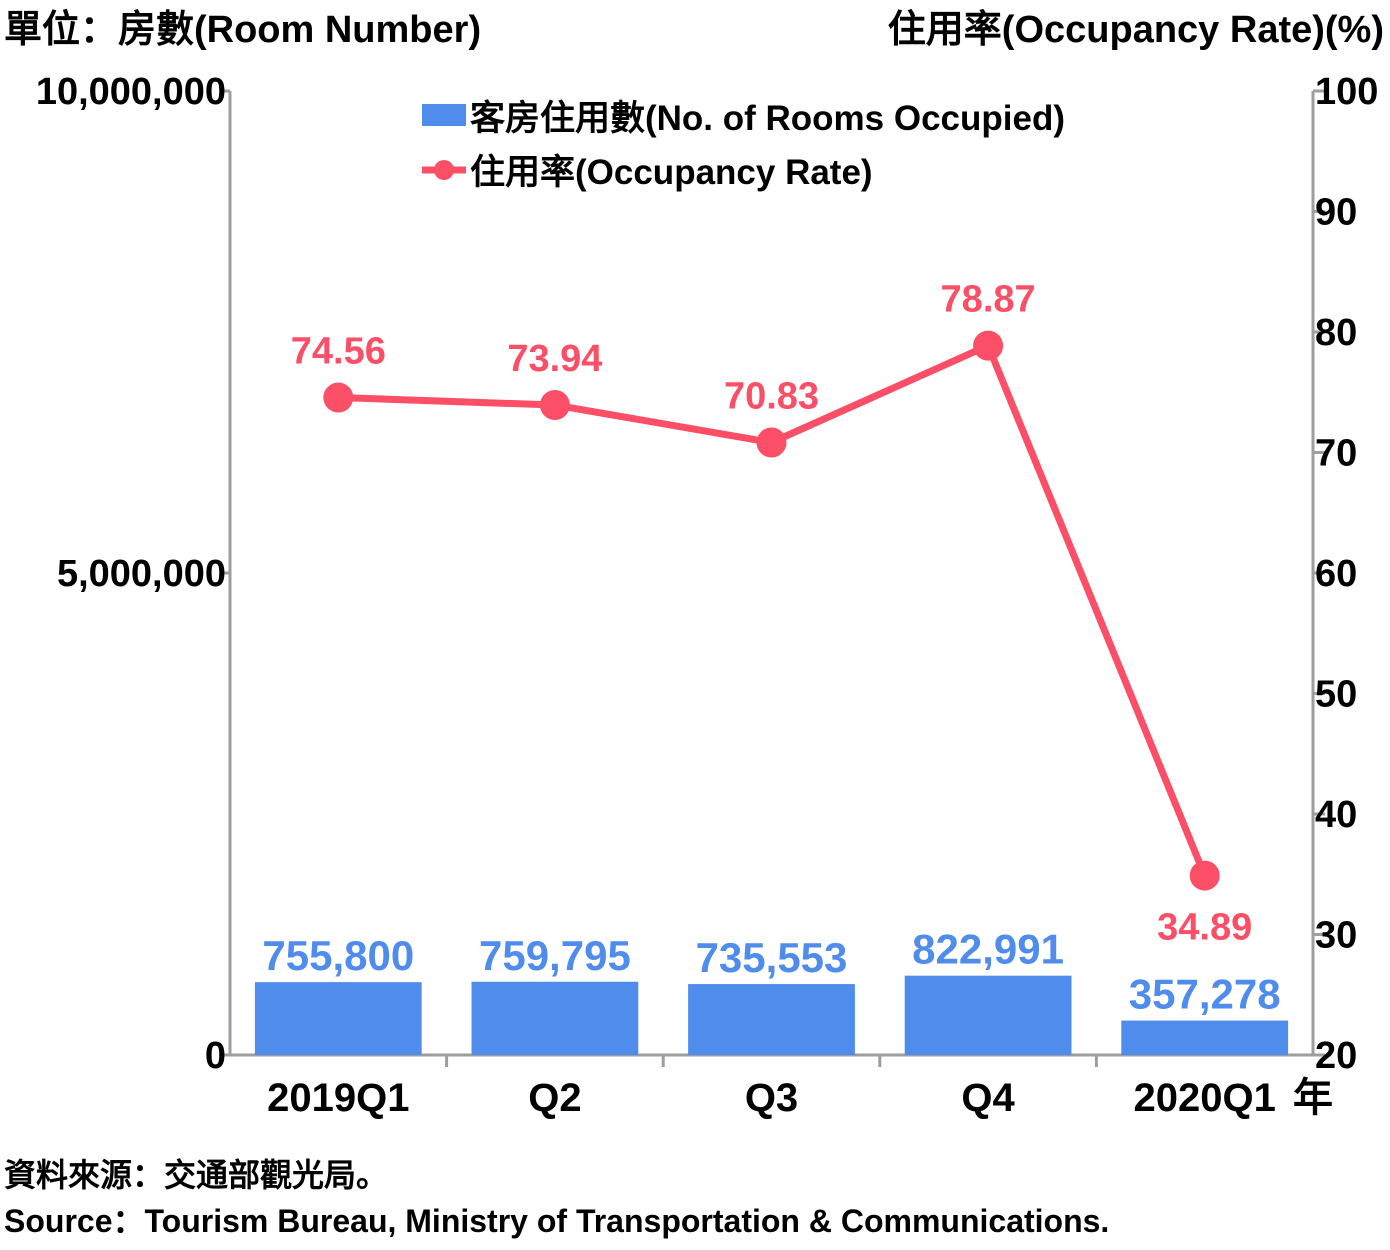 The image size is (1390, 1250). What do you see at coordinates (800, 1098) in the screenshot?
I see `x-tick-labels: 2019Q1 Q2 Q3 Q4 2020Q1 年` at bounding box center [800, 1098].